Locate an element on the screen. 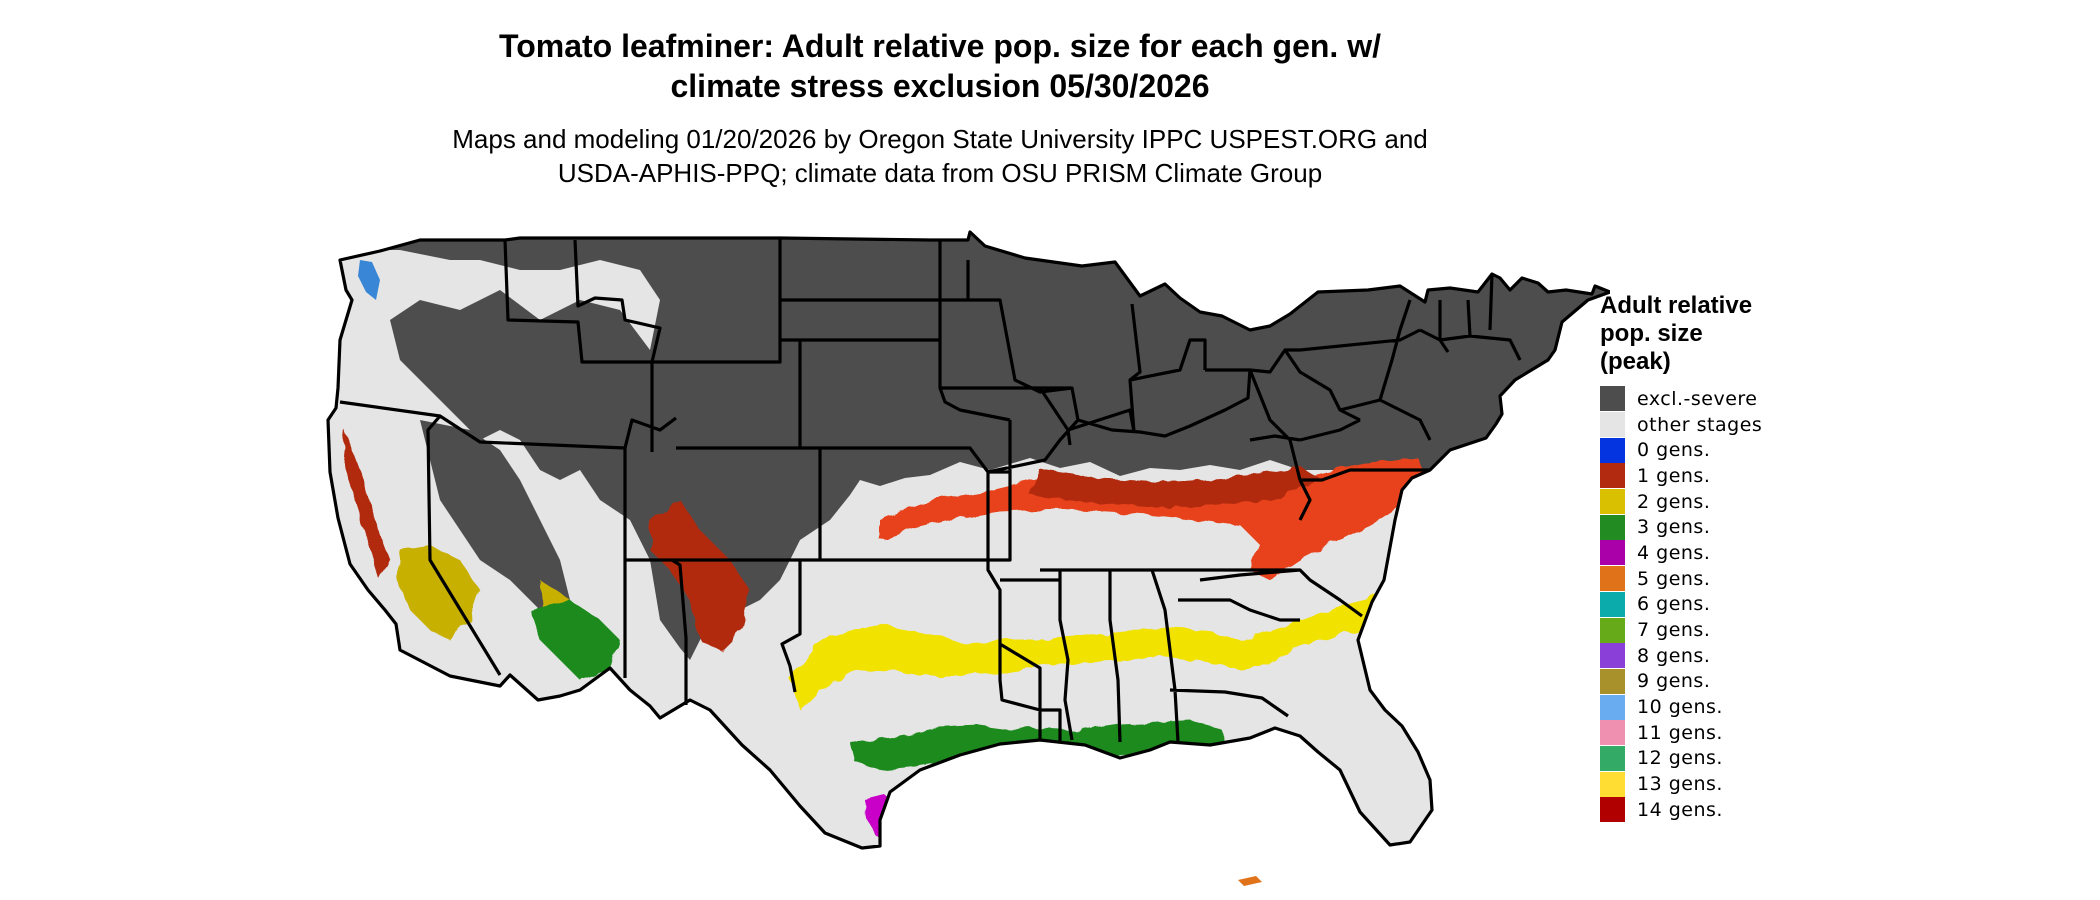  legend-item: other stages is located at coordinates (1720, 425).